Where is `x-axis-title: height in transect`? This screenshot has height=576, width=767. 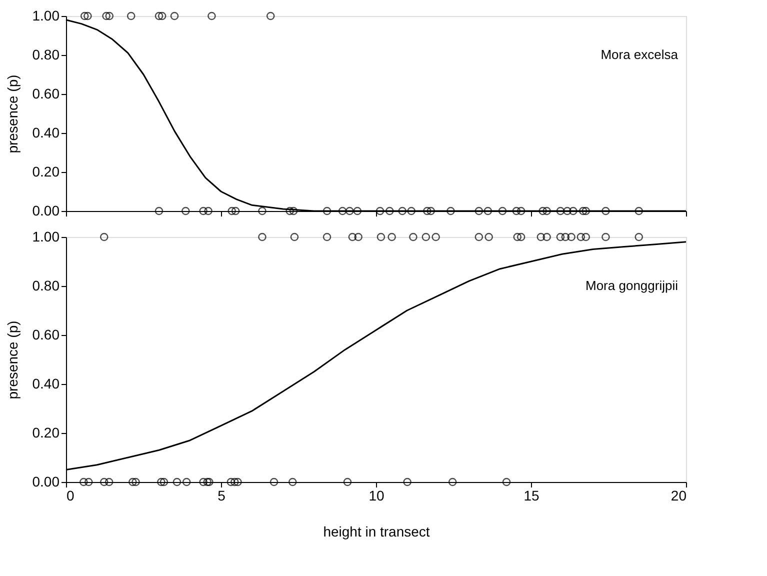 x-axis-title: height in transect is located at coordinates (376, 532).